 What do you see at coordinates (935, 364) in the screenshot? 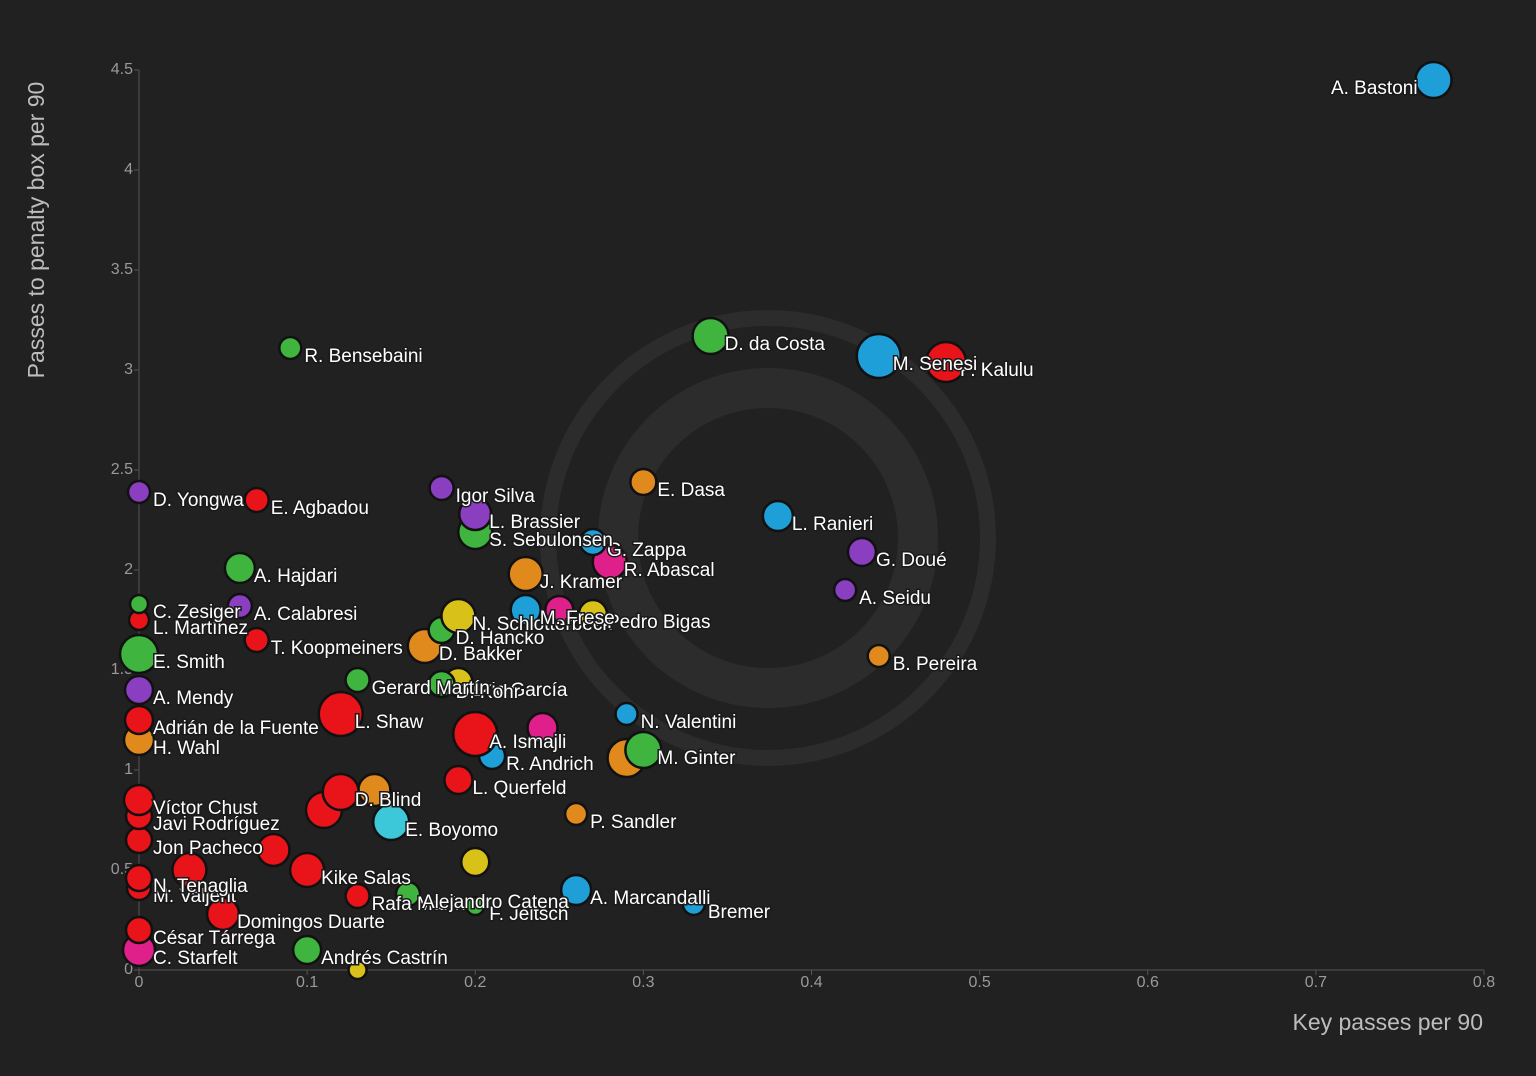
I see `point-label: M. Senesi` at bounding box center [935, 364].